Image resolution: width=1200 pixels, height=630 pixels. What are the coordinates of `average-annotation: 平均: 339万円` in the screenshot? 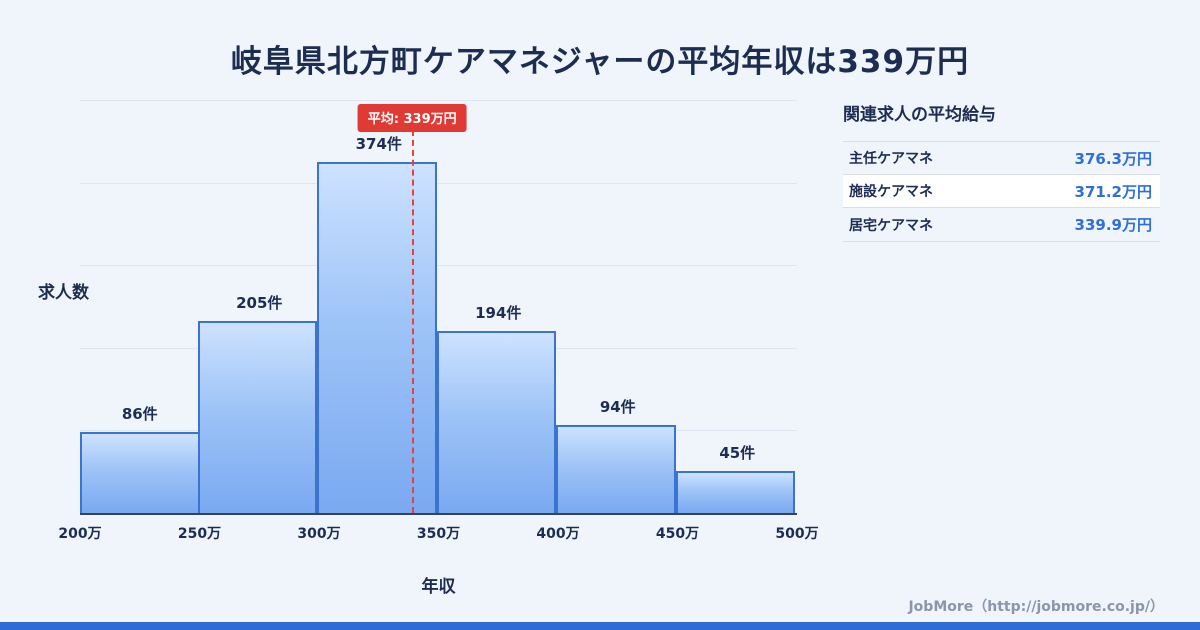 It's located at (412, 118).